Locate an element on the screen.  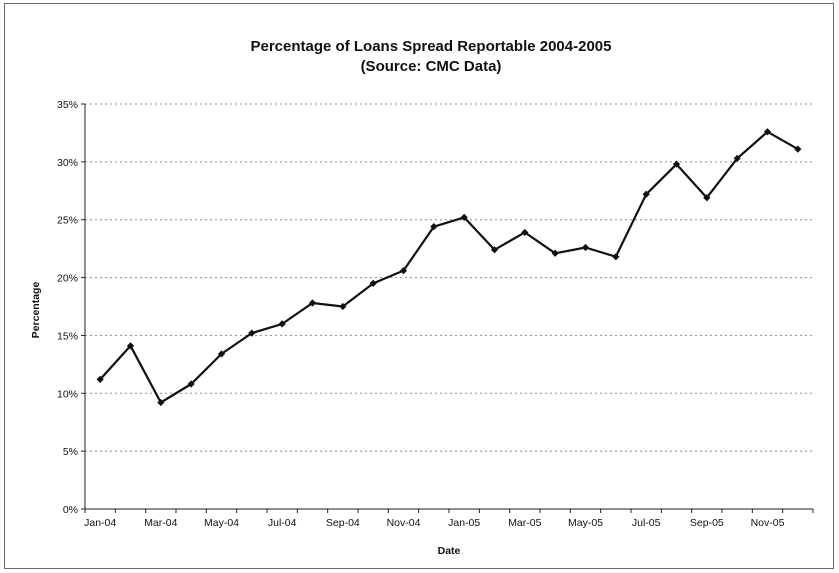
y-tick-label: 5% is located at coordinates (70, 452).